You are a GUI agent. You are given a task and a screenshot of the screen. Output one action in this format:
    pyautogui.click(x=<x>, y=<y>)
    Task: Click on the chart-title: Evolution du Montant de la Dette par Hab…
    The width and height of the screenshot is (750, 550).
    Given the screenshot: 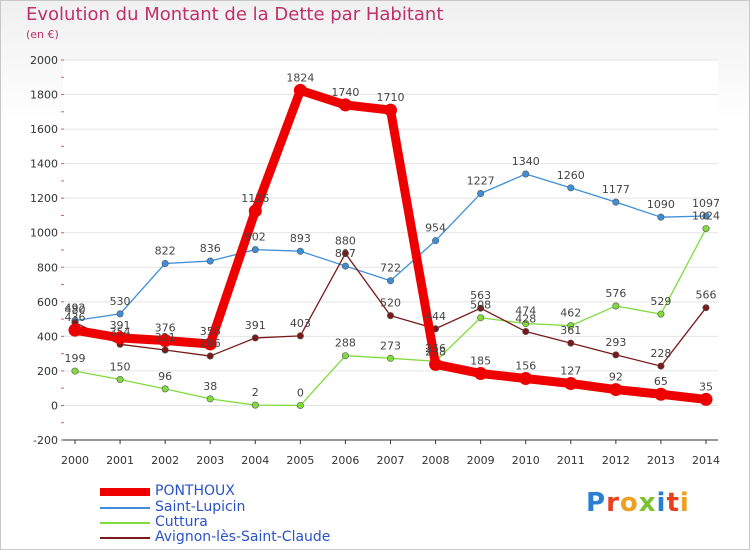 What is the action you would take?
    pyautogui.click(x=235, y=14)
    